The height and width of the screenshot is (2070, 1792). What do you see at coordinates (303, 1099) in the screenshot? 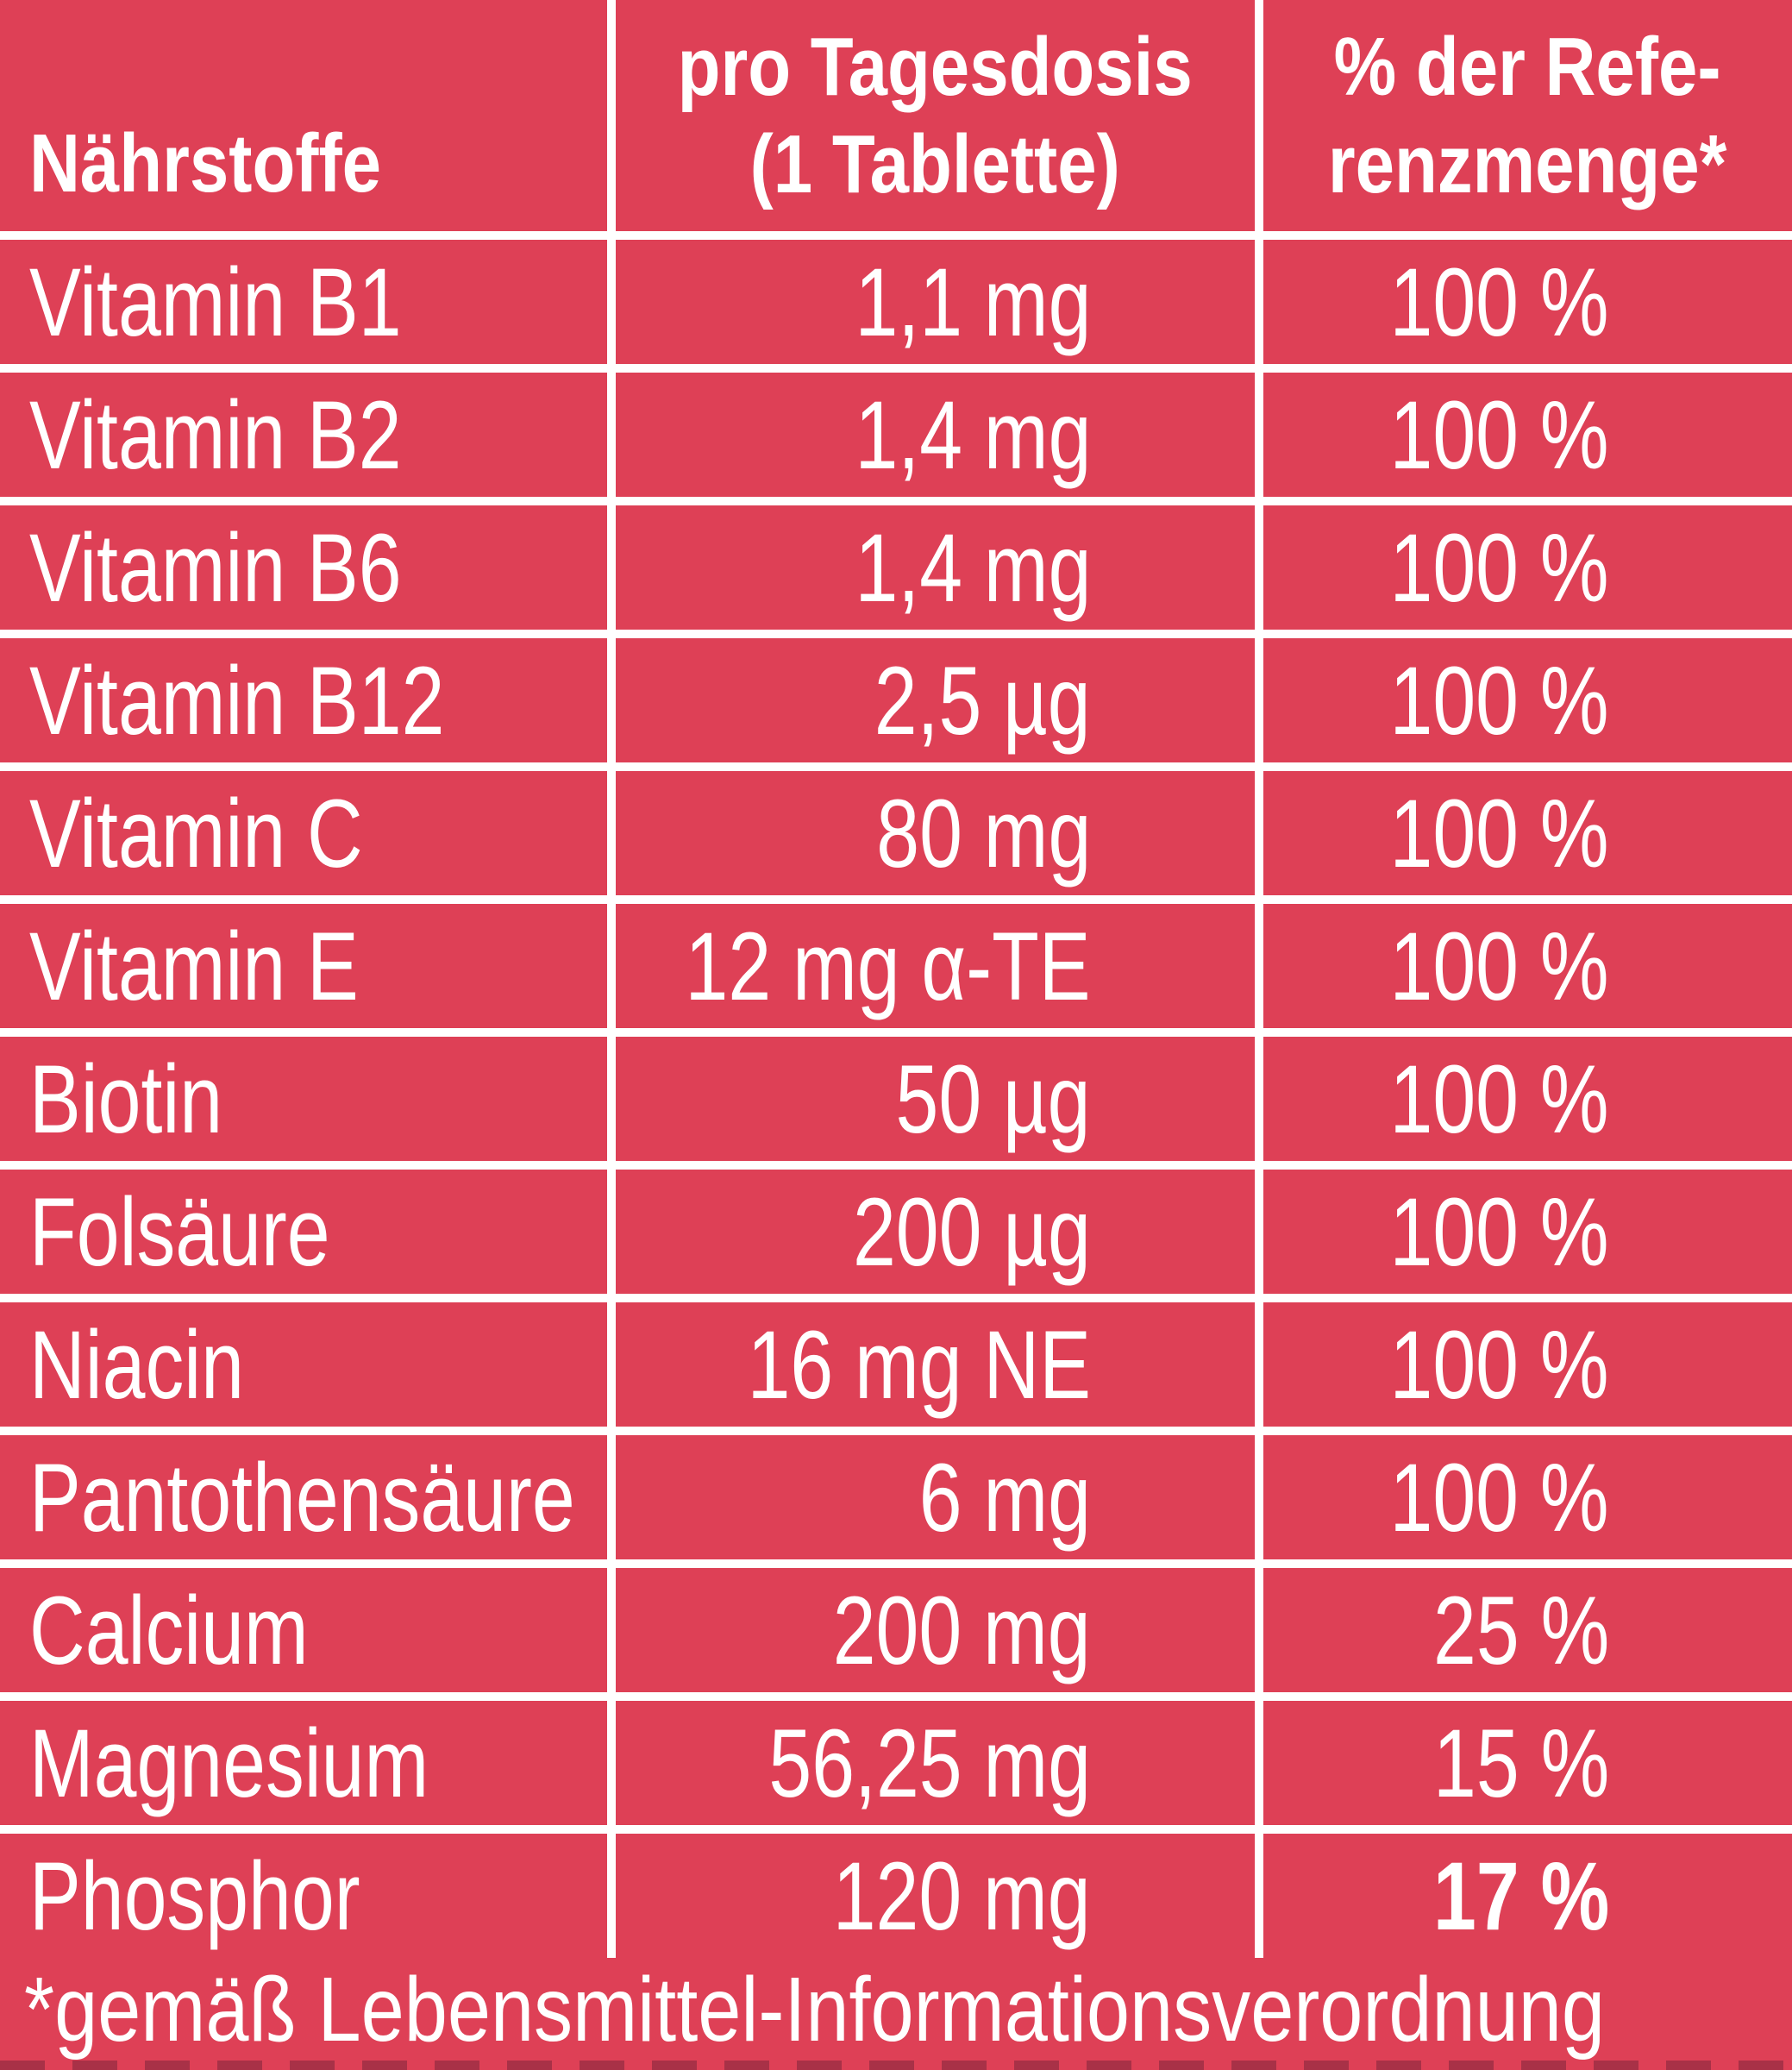
I see `nutrient-name-cell: Biotin` at bounding box center [303, 1099].